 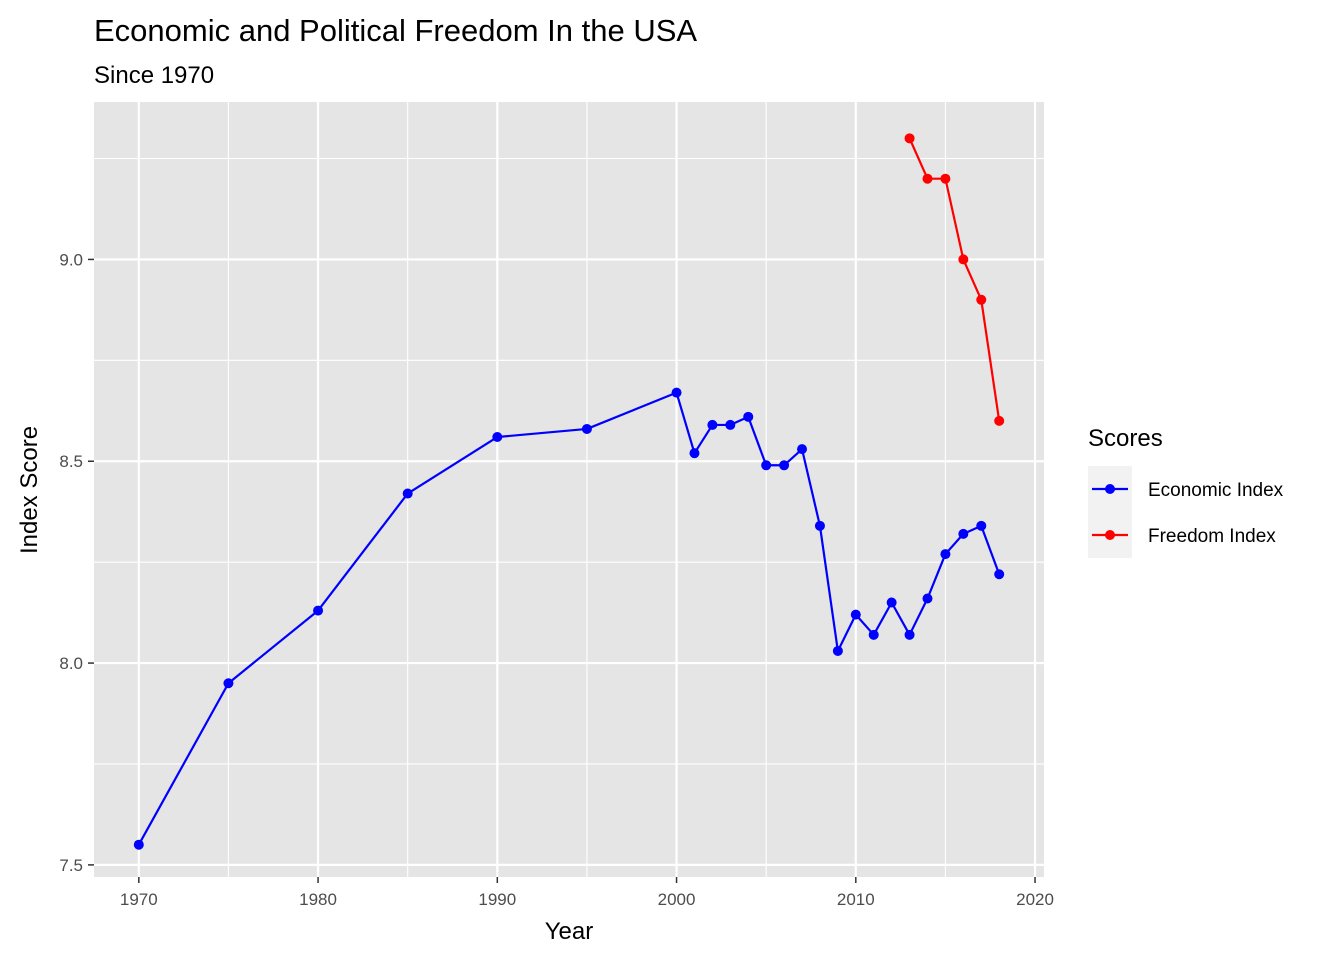 I want to click on x-tick-label: 2000, so click(x=677, y=899).